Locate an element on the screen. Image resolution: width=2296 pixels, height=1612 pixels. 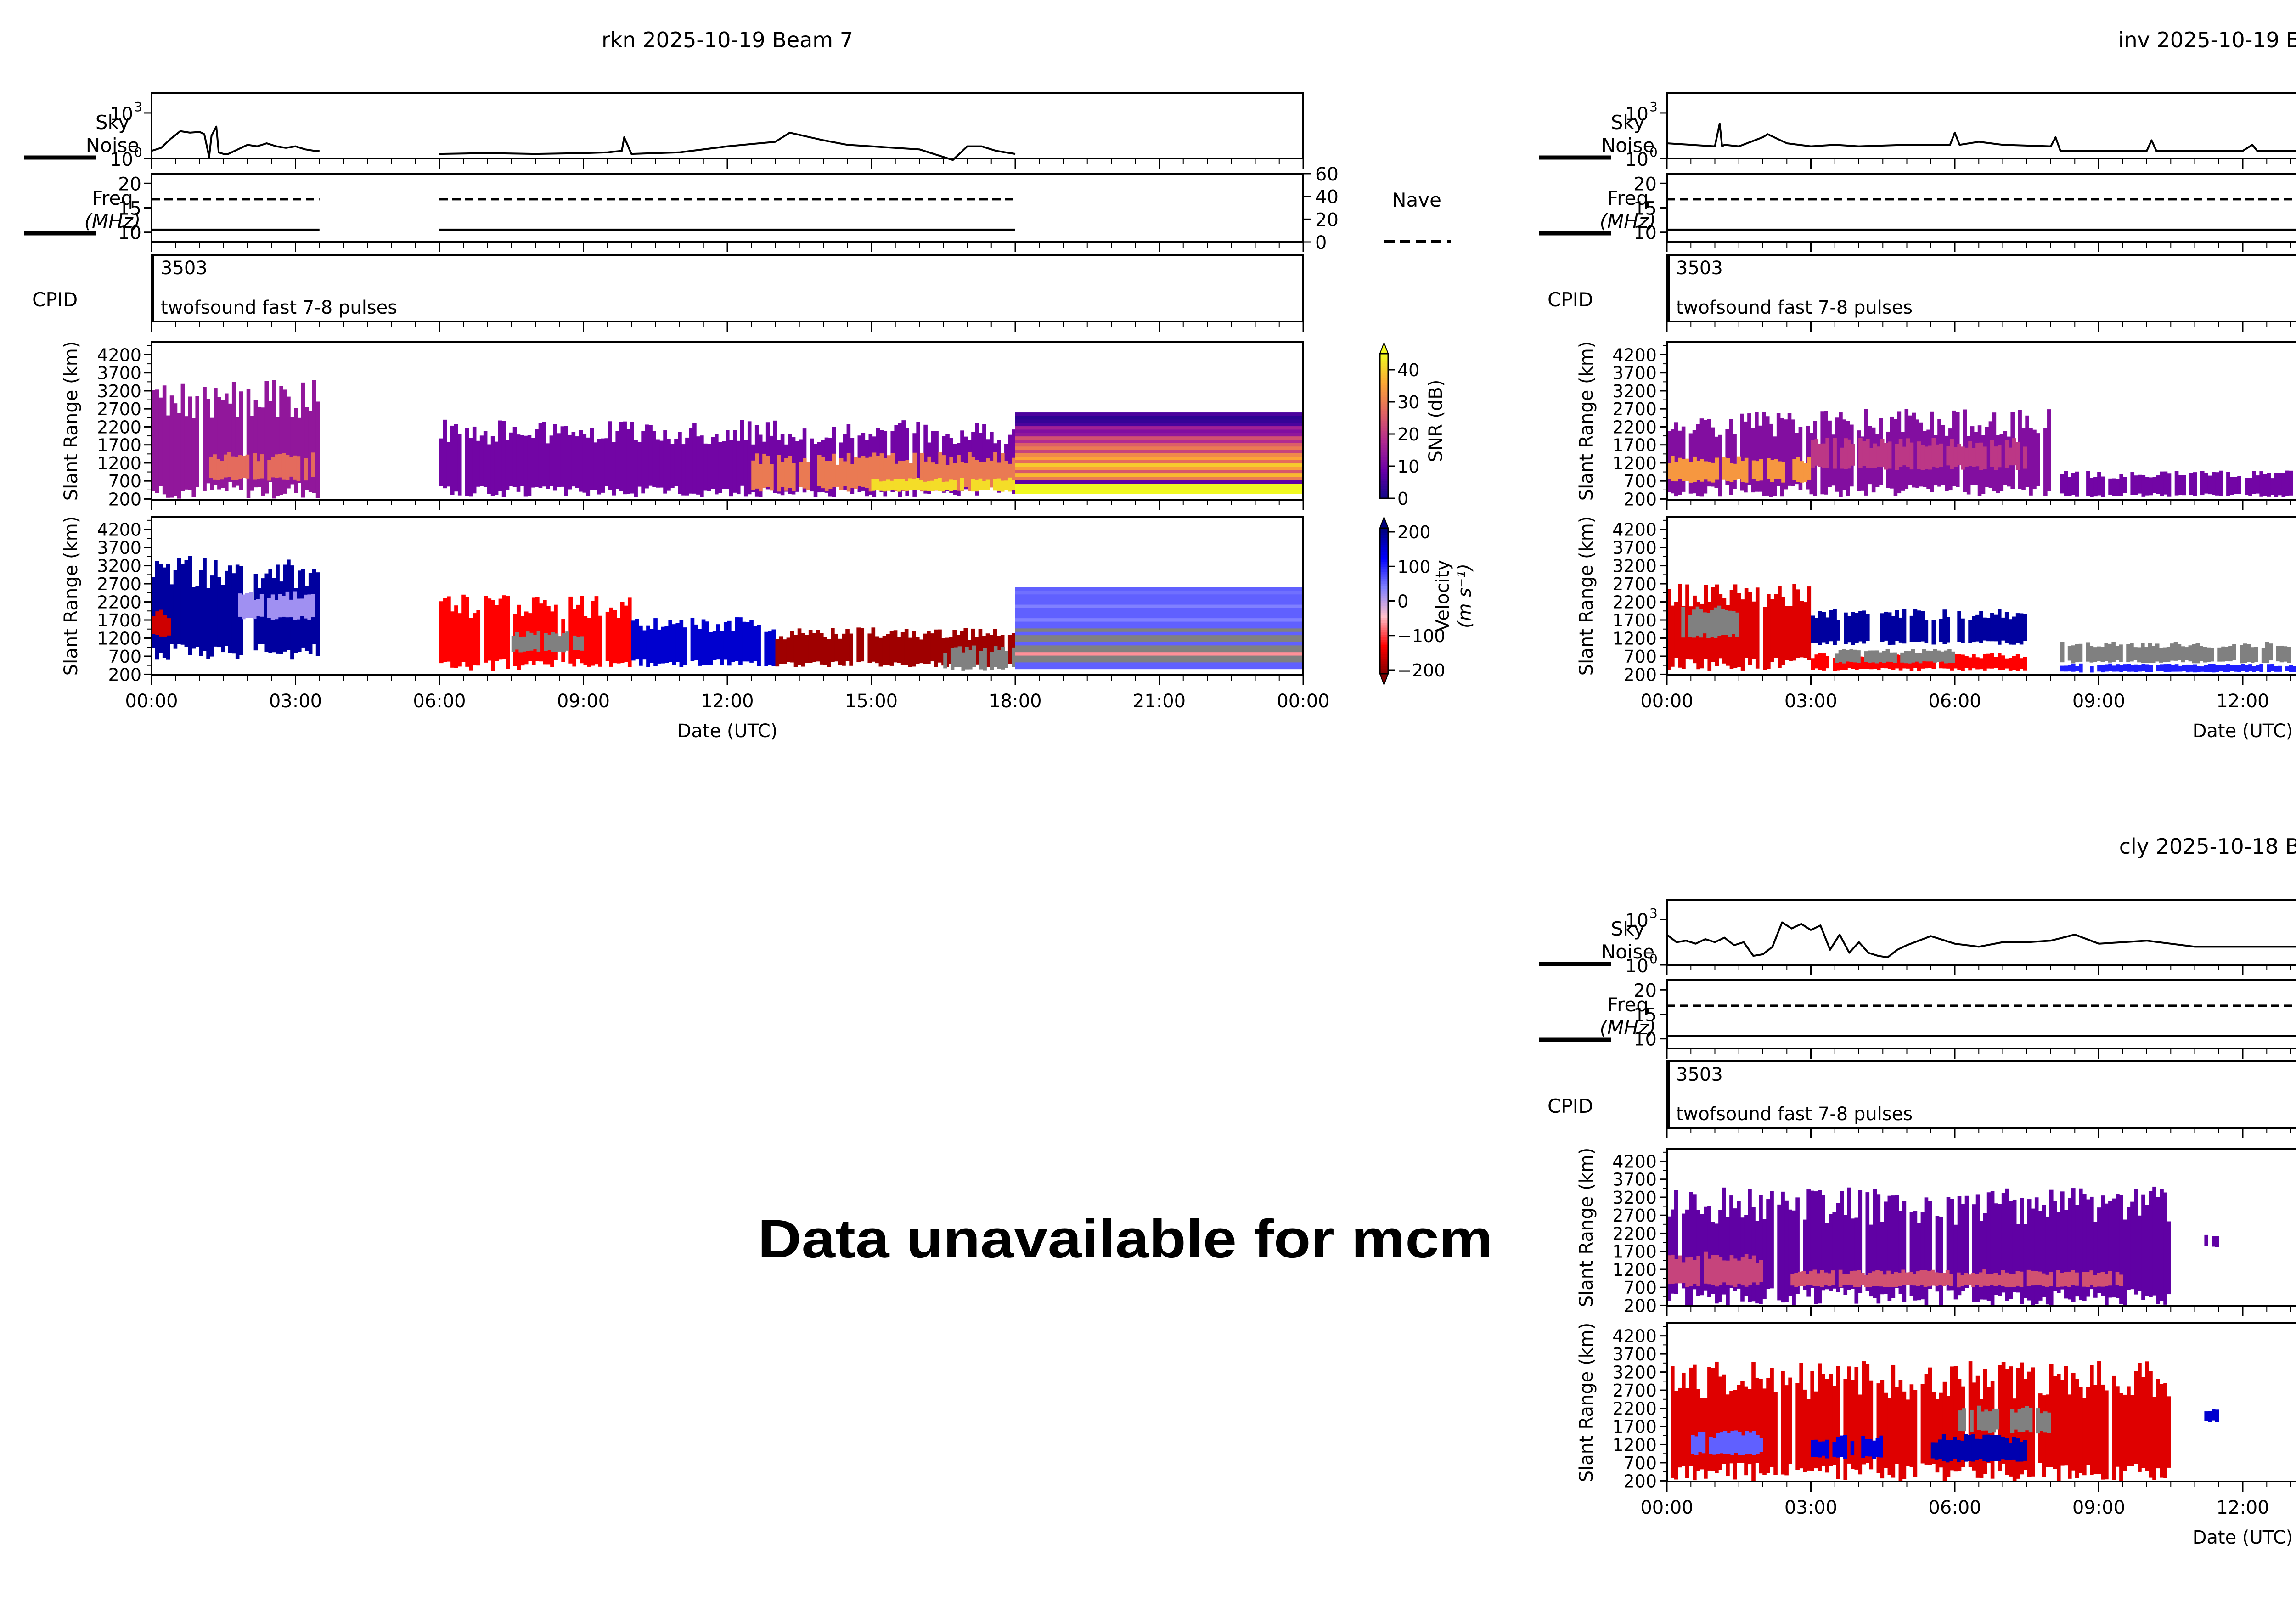
x-tick-label: 15:00 is located at coordinates (871, 701).